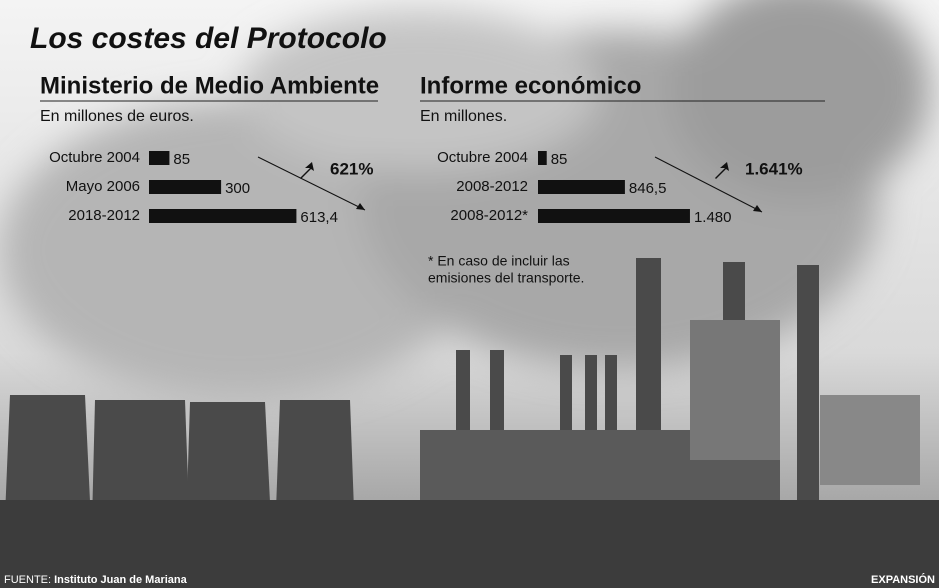 This screenshot has width=939, height=588. Describe the element at coordinates (648, 188) in the screenshot. I see `value-label: 846,5` at that location.